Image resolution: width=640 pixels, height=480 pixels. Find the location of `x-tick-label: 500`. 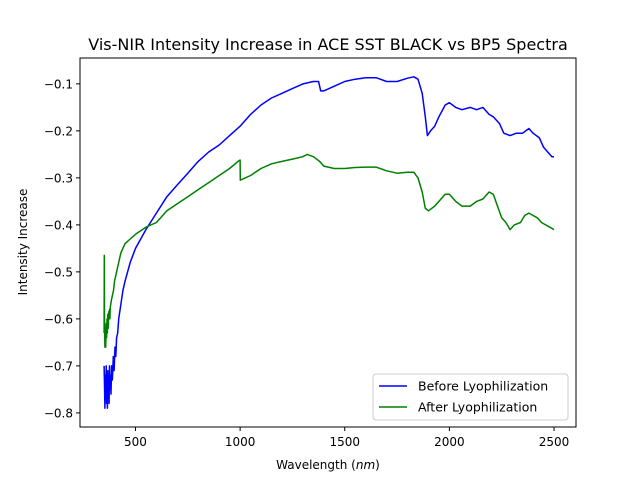

x-tick-label: 500 is located at coordinates (135, 442).